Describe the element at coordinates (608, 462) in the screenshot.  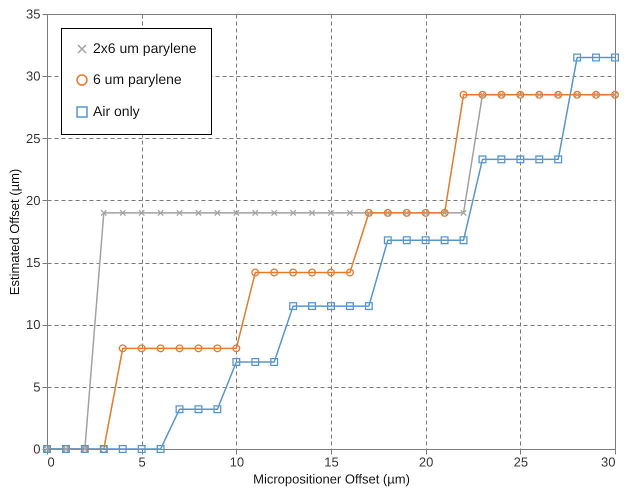
I see `x-tick-label: 30` at that location.